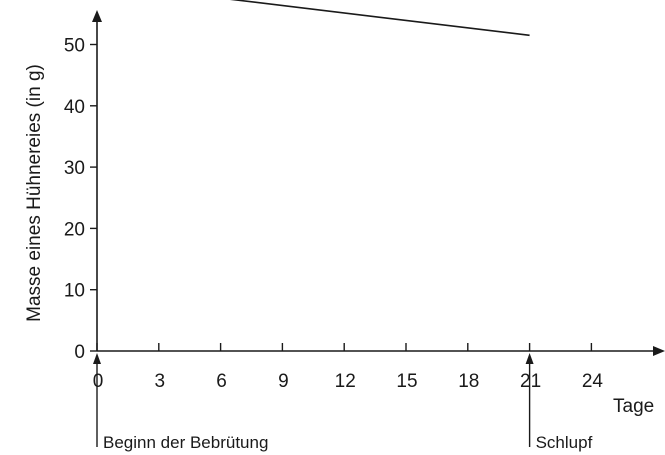 This screenshot has height=455, width=665. I want to click on x-tick-label: 24, so click(593, 381).